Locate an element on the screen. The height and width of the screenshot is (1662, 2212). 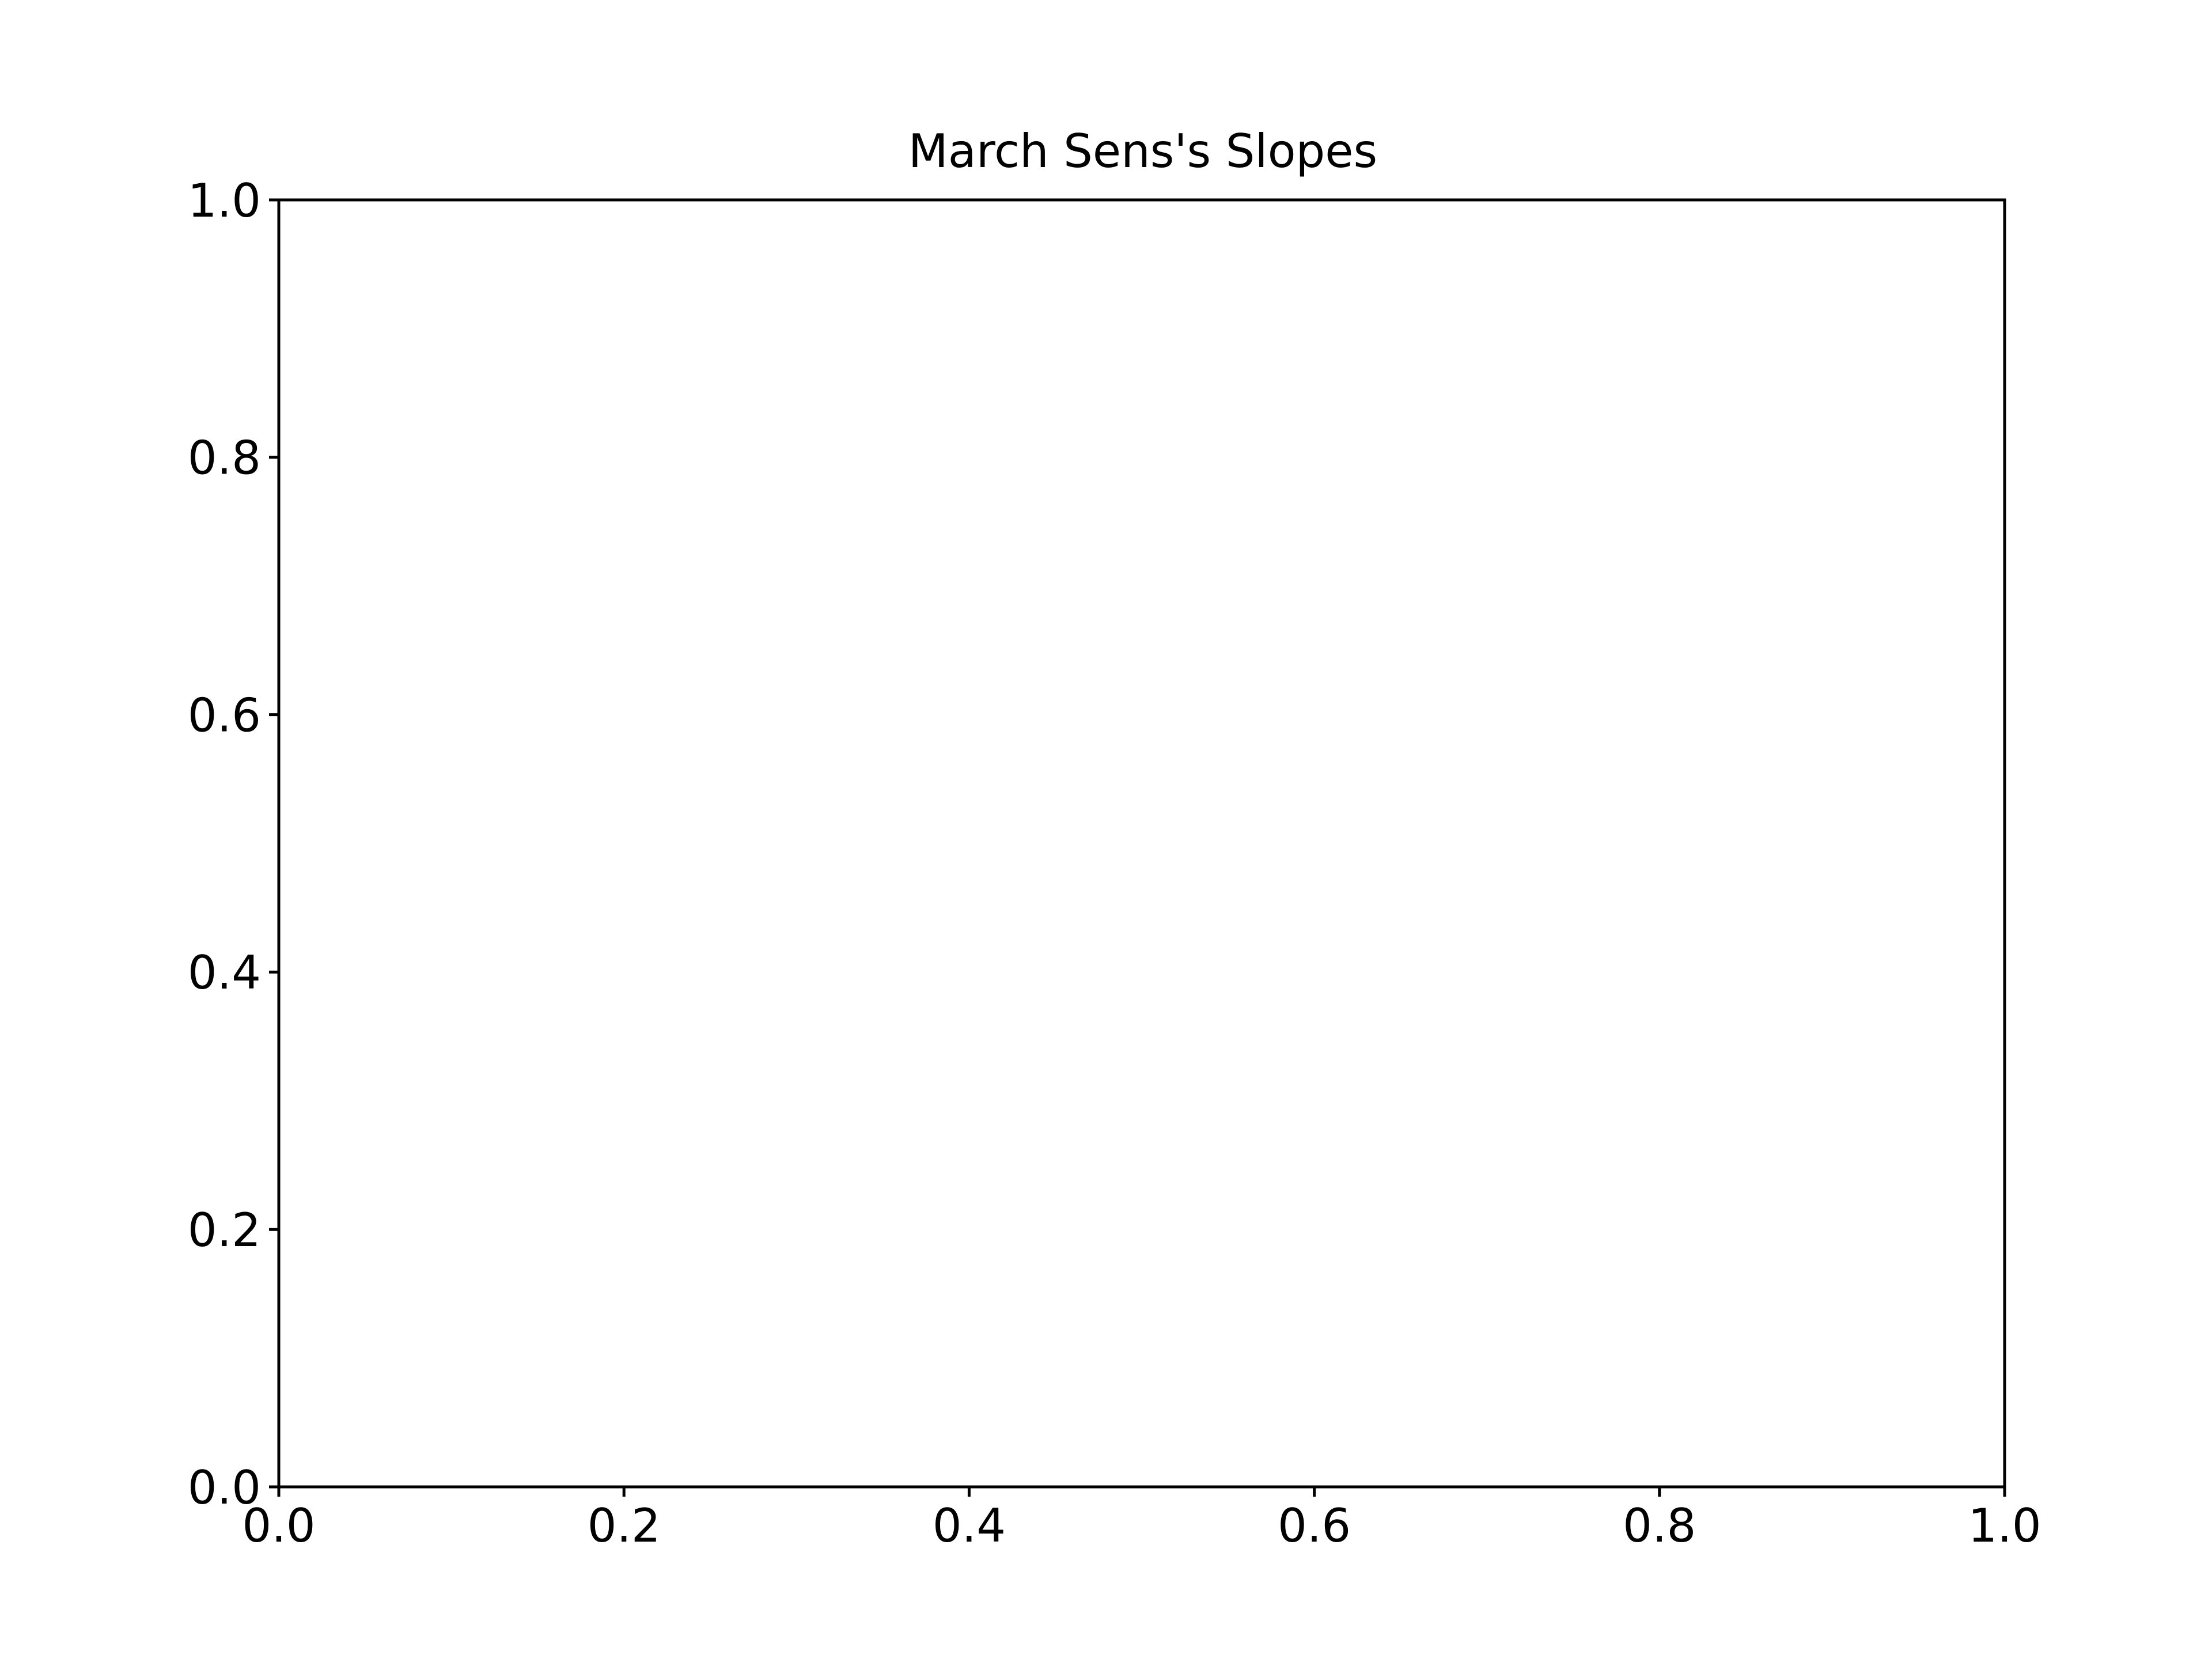
y-tick-label: 0.6 is located at coordinates (224, 715).